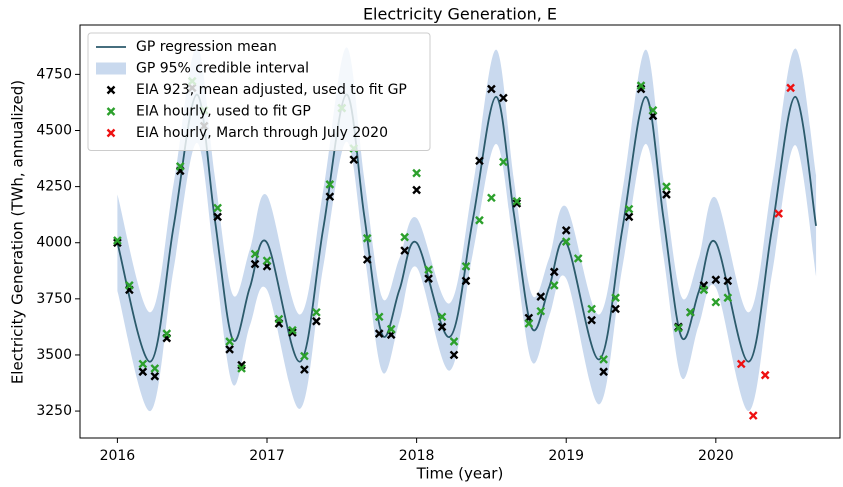  Describe the element at coordinates (271, 90) in the screenshot. I see `legend-label: EIA 923, mean adjusted, used to fit GP` at that location.